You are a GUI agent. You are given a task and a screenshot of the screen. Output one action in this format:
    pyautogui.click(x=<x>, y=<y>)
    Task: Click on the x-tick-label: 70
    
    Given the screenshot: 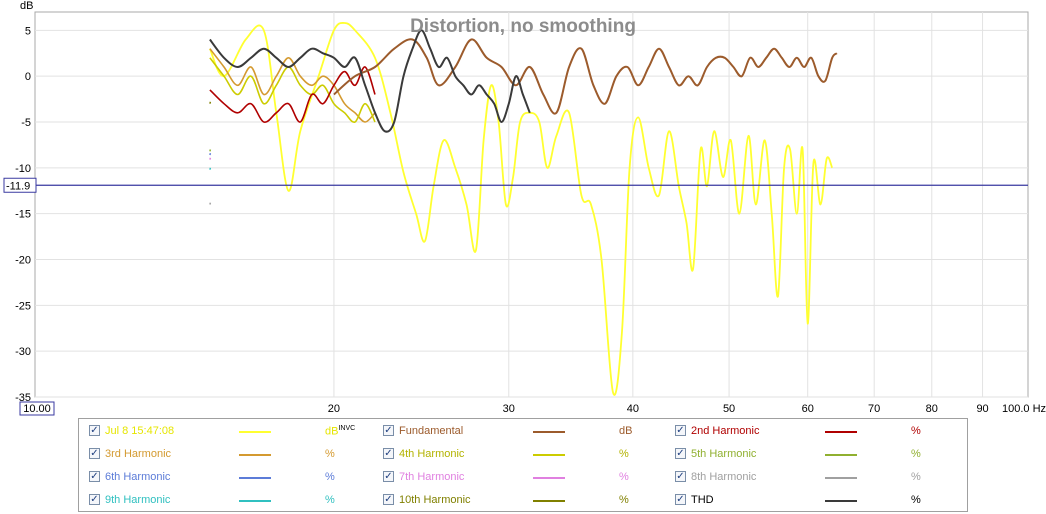 What is the action you would take?
    pyautogui.click(x=874, y=409)
    